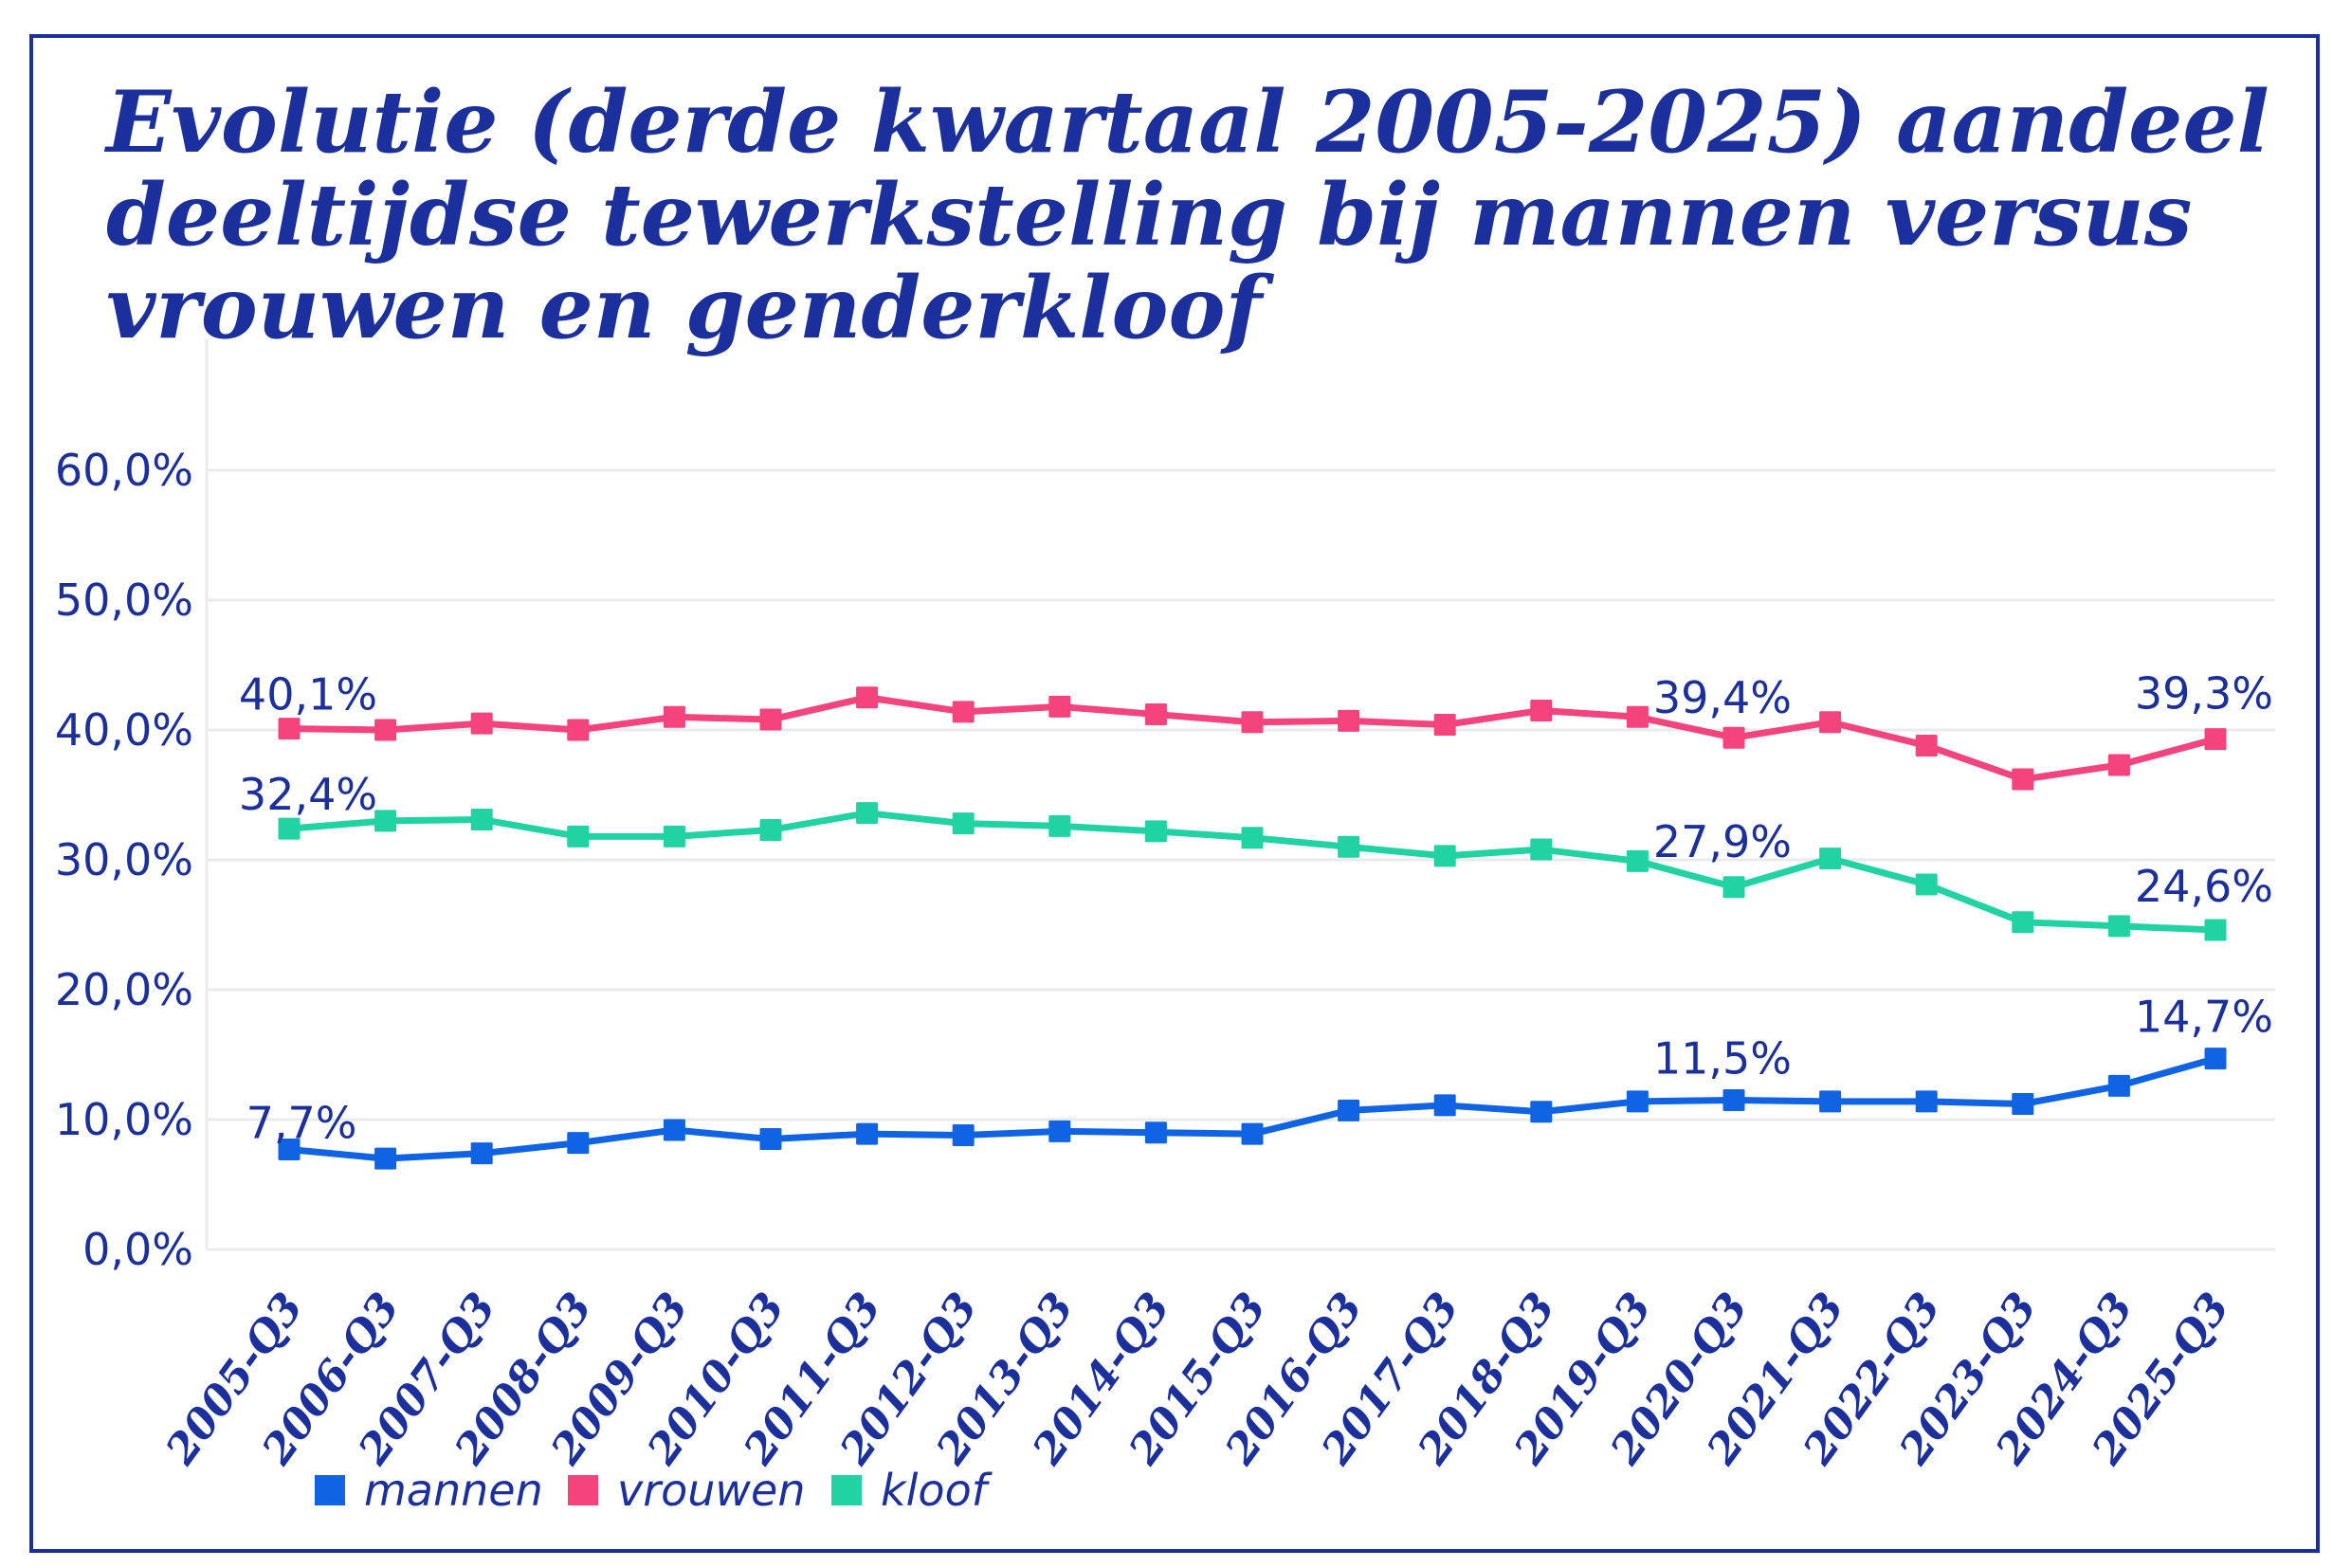 The height and width of the screenshot is (1568, 2351). Describe the element at coordinates (771, 719) in the screenshot. I see `data-point-vrouwen-2010-Q3` at that location.